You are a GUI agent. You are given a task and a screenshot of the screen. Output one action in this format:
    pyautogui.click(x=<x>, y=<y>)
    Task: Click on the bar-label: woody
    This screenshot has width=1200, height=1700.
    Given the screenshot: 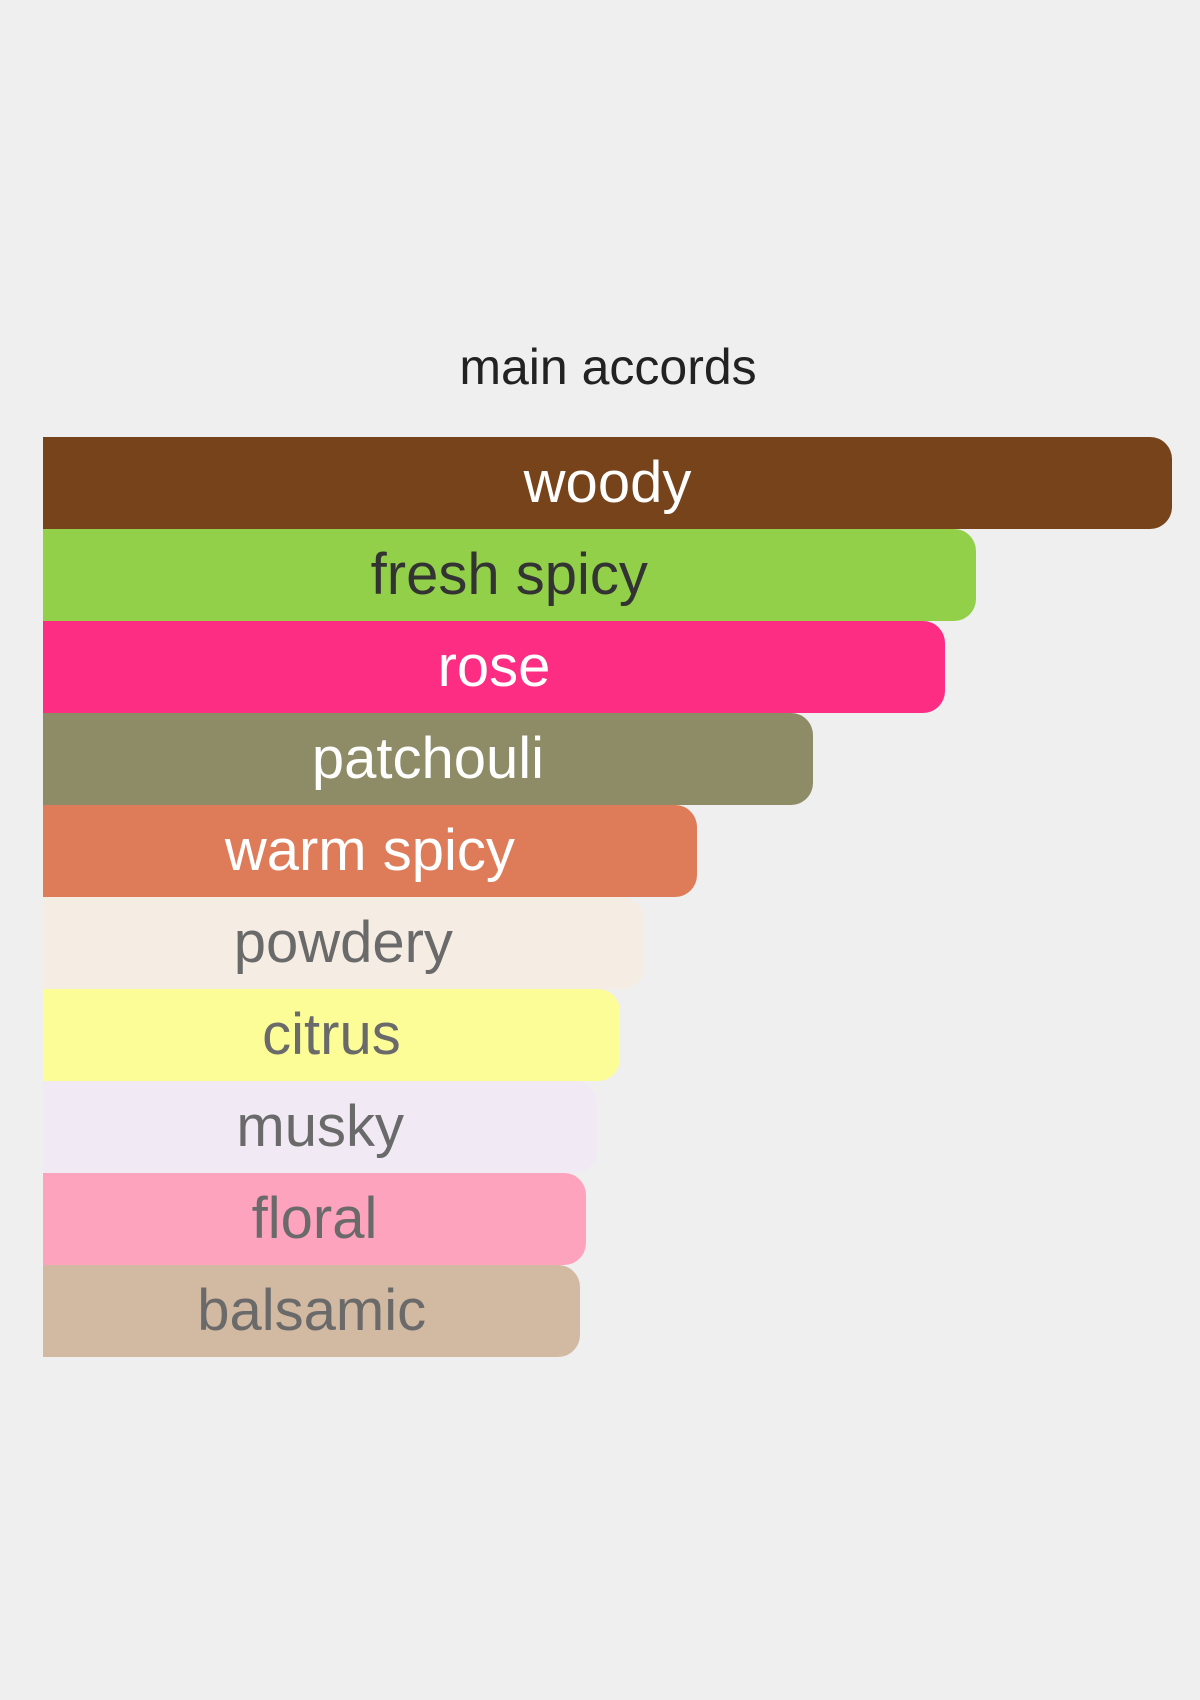 What is the action you would take?
    pyautogui.click(x=607, y=482)
    